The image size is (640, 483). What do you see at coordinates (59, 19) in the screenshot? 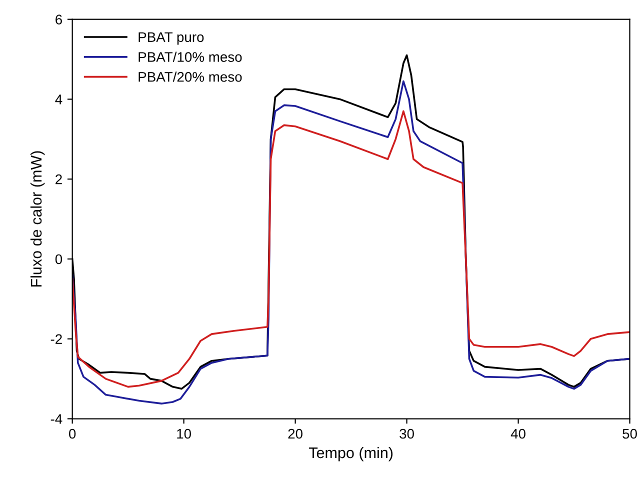
I see `y-tick-label: 6` at bounding box center [59, 19].